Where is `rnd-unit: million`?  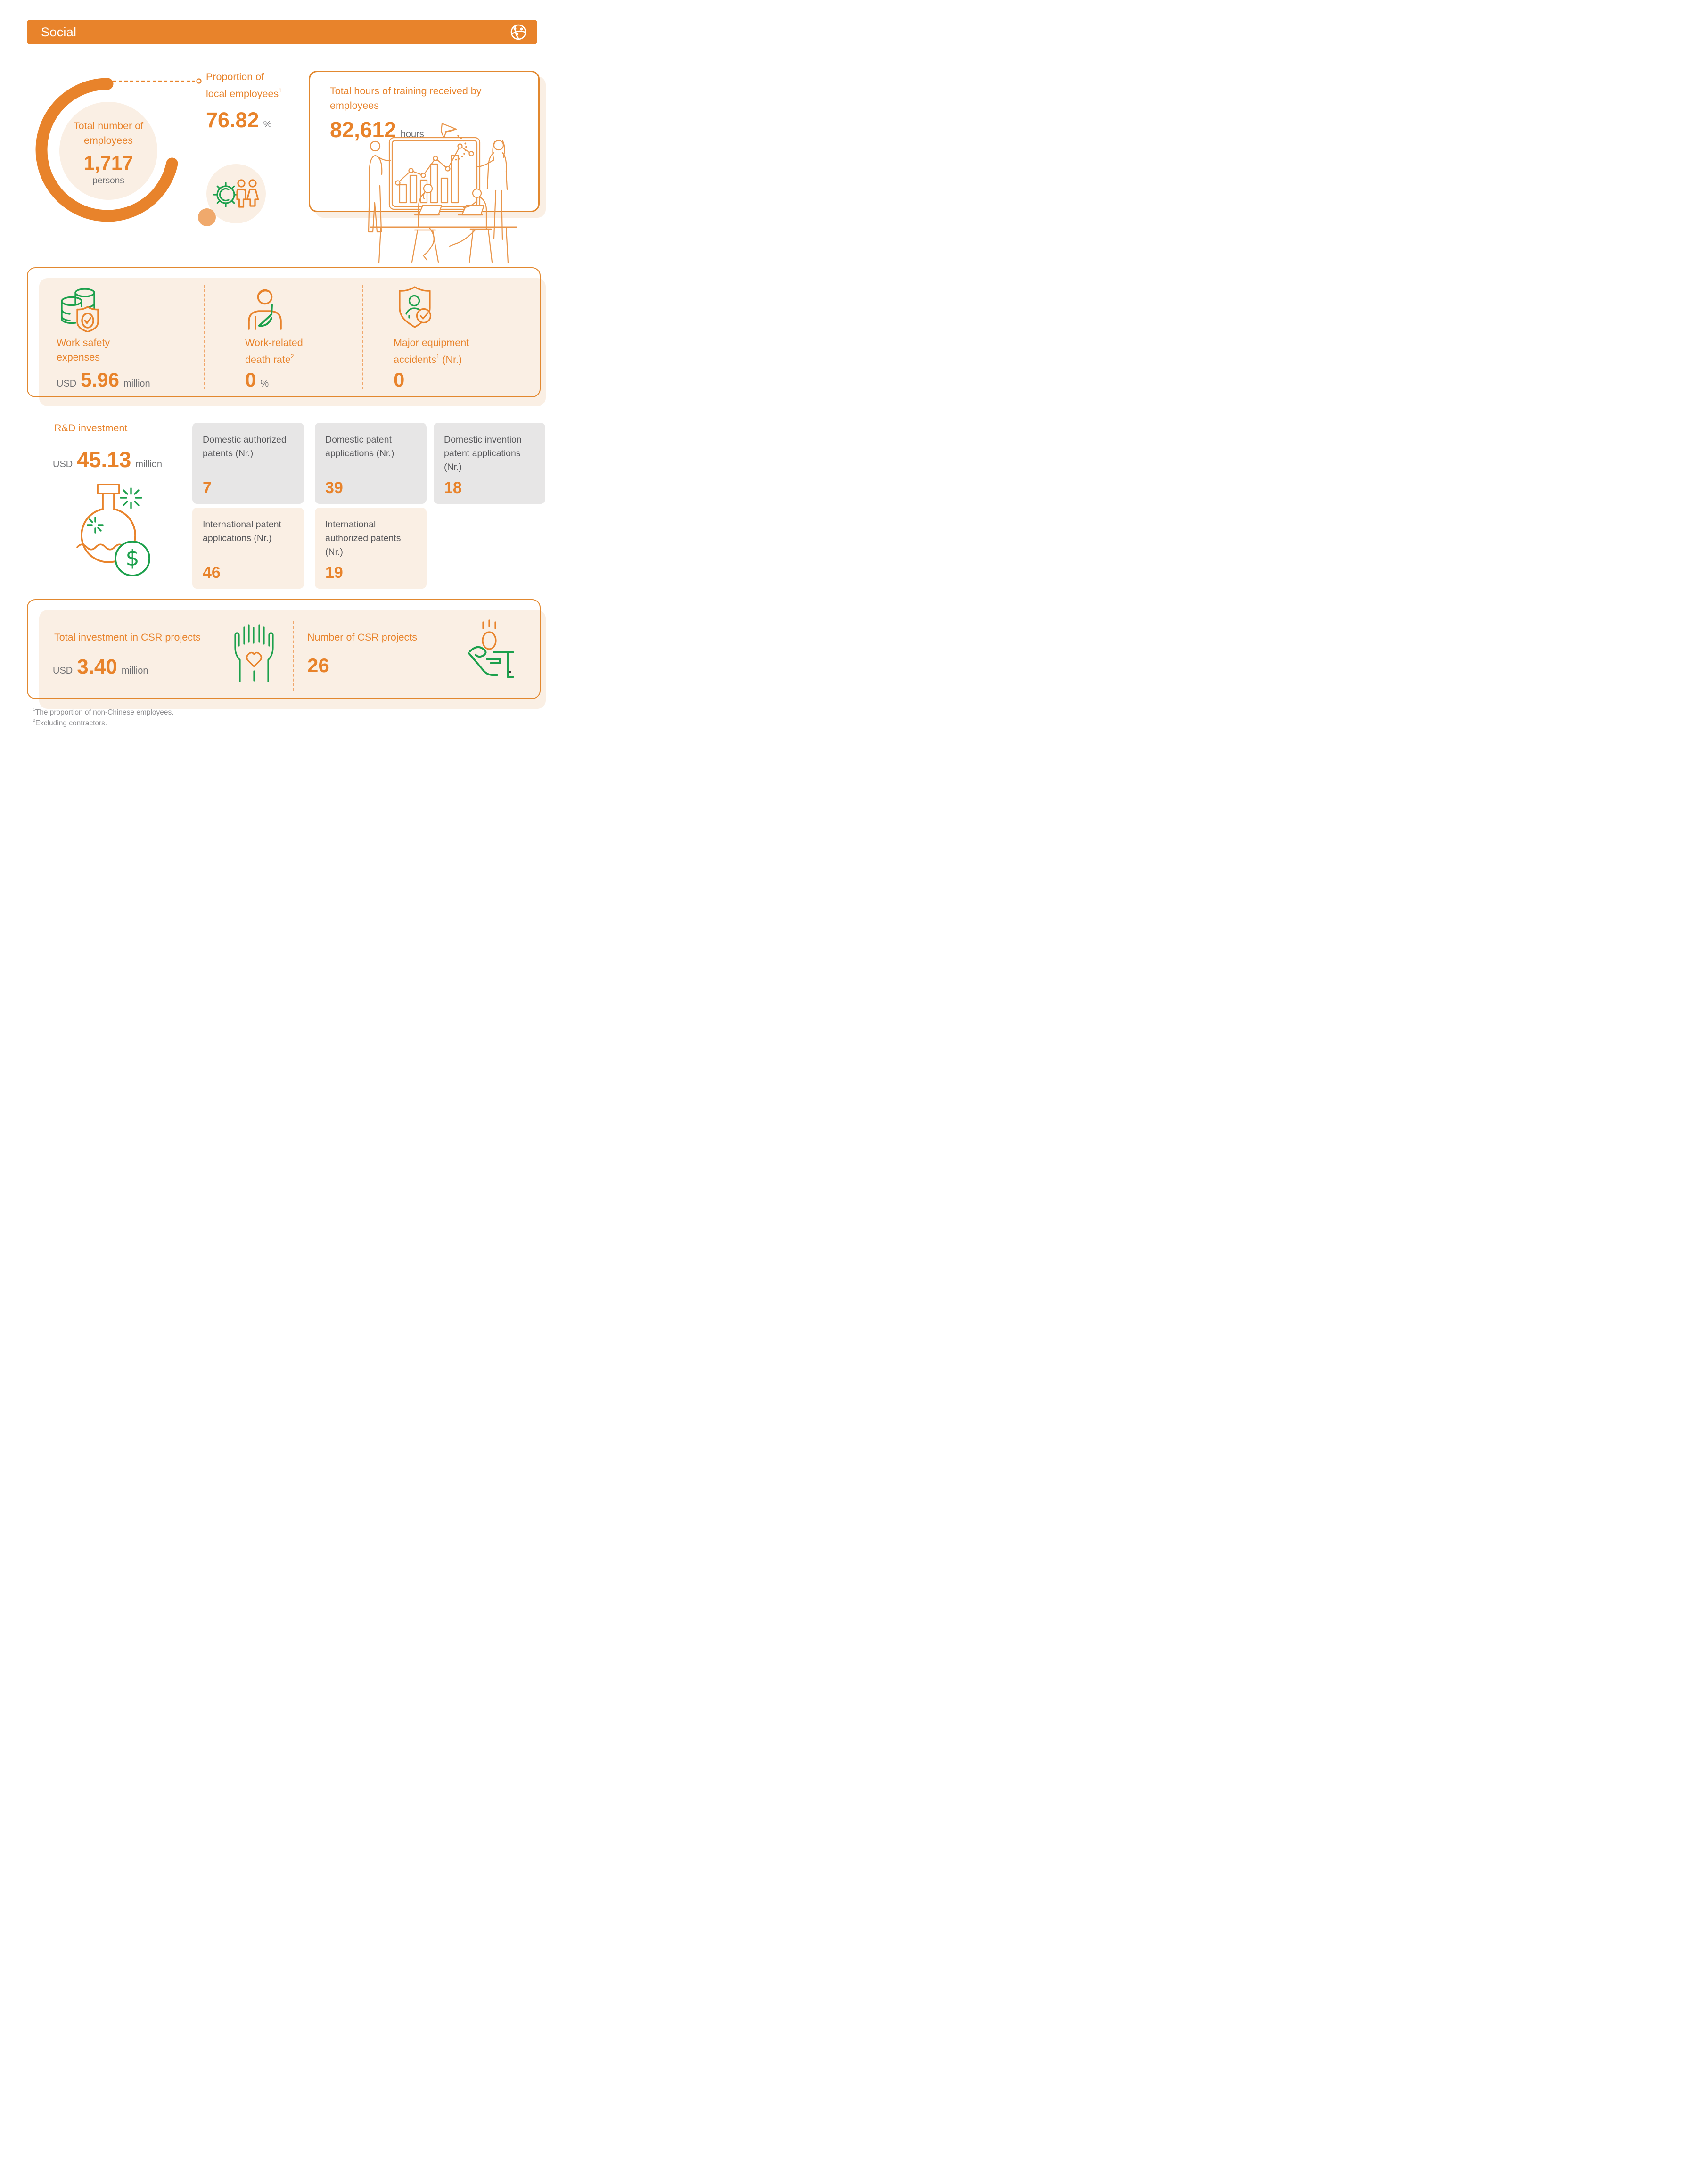
rnd-unit: million is located at coordinates (149, 464).